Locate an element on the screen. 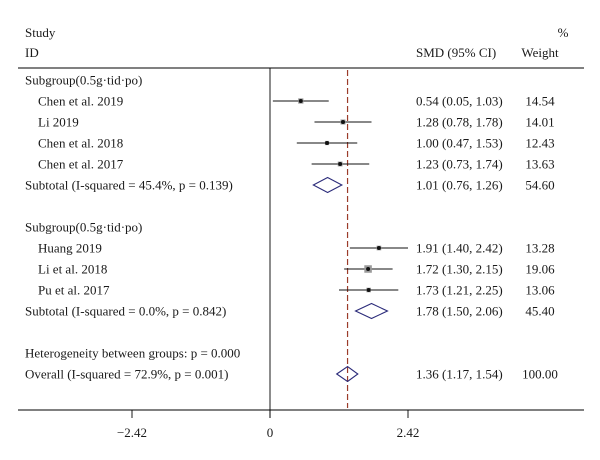 Image resolution: width=600 pixels, height=460 pixels. ci-text: 0.54 (0.05, 1.03) is located at coordinates (459, 101).